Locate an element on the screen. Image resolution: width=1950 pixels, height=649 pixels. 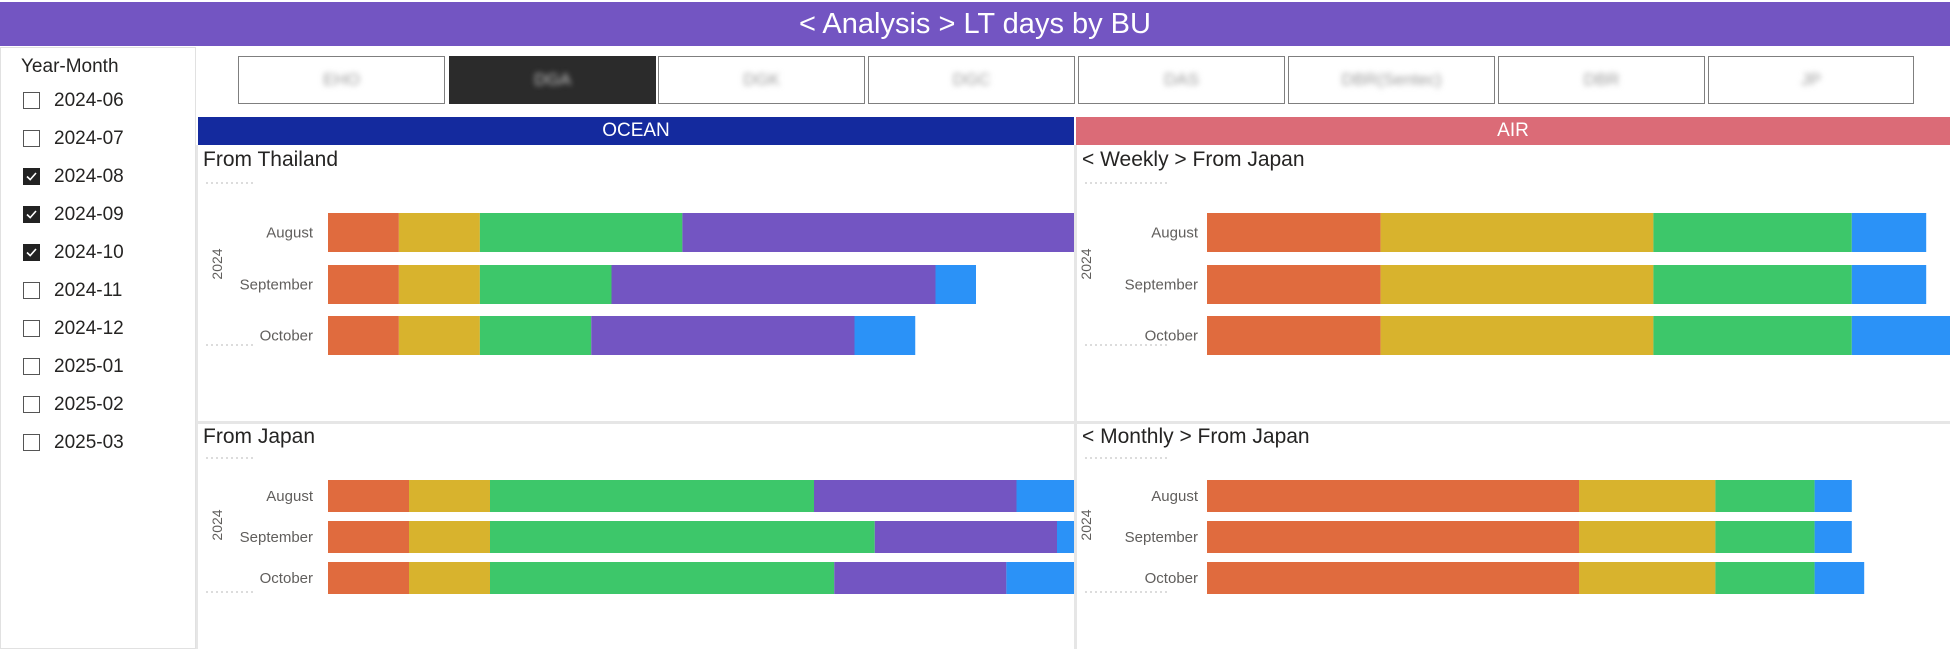
chart-ocean-thailand: 2024 August September October is located at coordinates (640, 268).